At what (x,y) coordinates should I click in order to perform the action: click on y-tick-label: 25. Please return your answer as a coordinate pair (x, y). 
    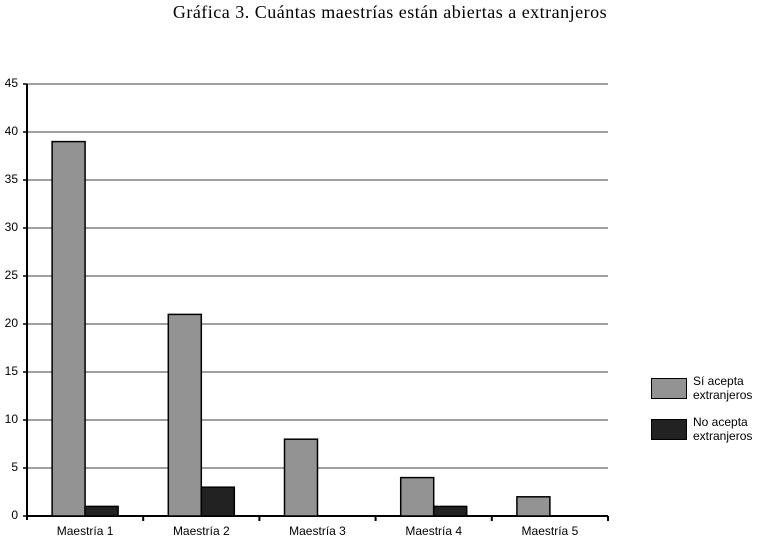
    Looking at the image, I should click on (12, 275).